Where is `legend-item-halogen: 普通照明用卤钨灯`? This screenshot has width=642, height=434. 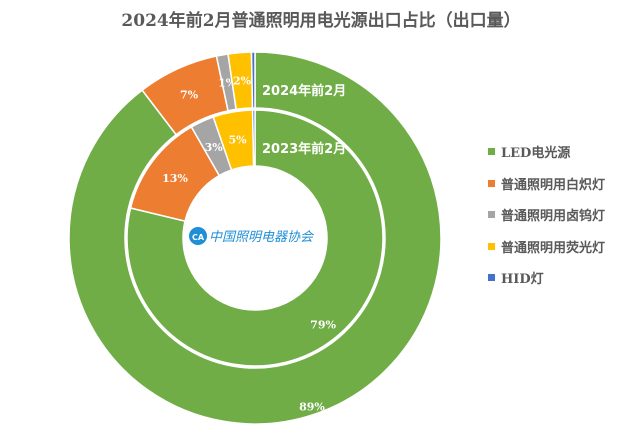
legend-item-halogen: 普通照明用卤钨灯 is located at coordinates (546, 215).